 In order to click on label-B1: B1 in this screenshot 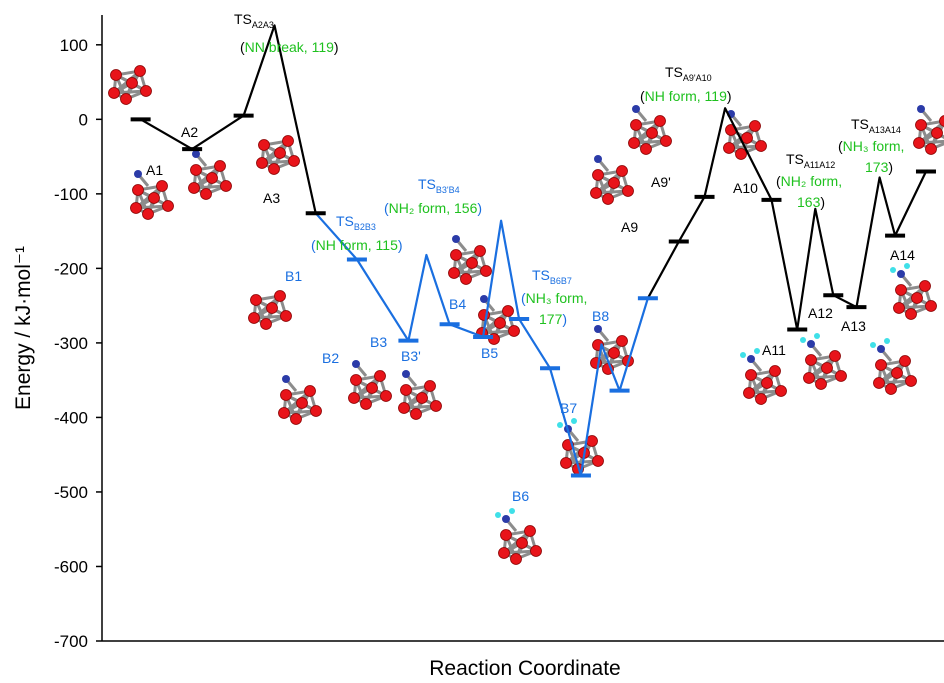, I will do `click(293, 276)`.